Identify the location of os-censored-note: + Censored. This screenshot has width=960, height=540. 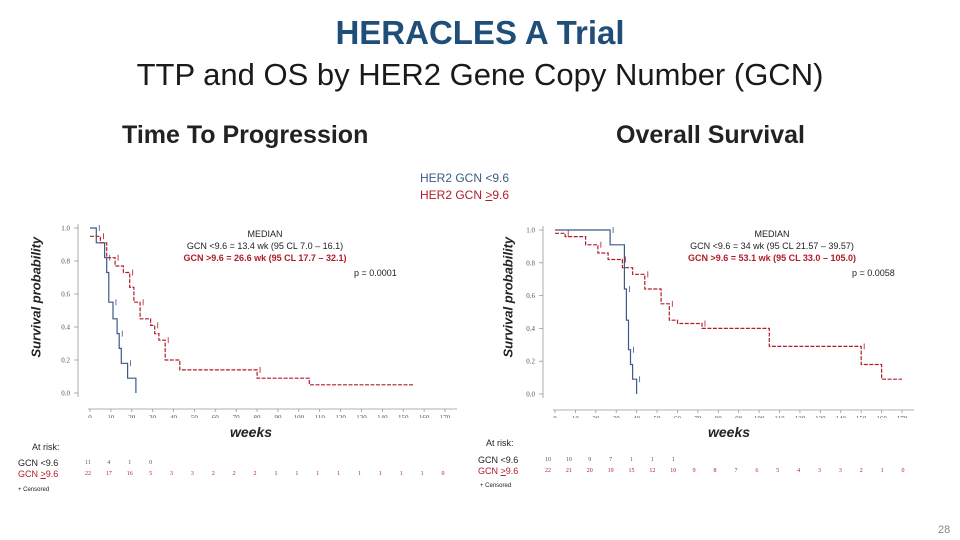
(496, 486).